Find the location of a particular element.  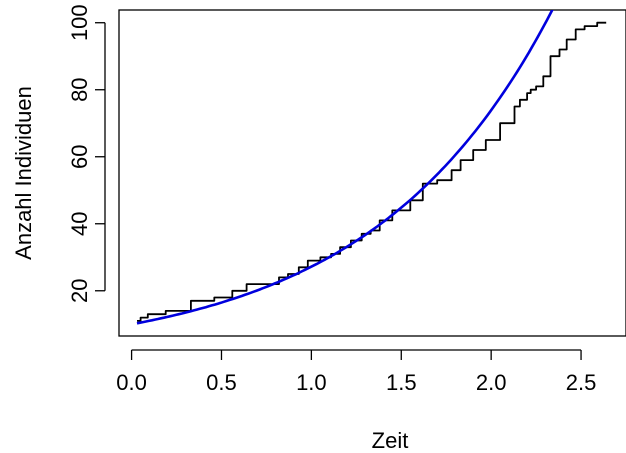

y-tick-label: 20 is located at coordinates (79, 291).